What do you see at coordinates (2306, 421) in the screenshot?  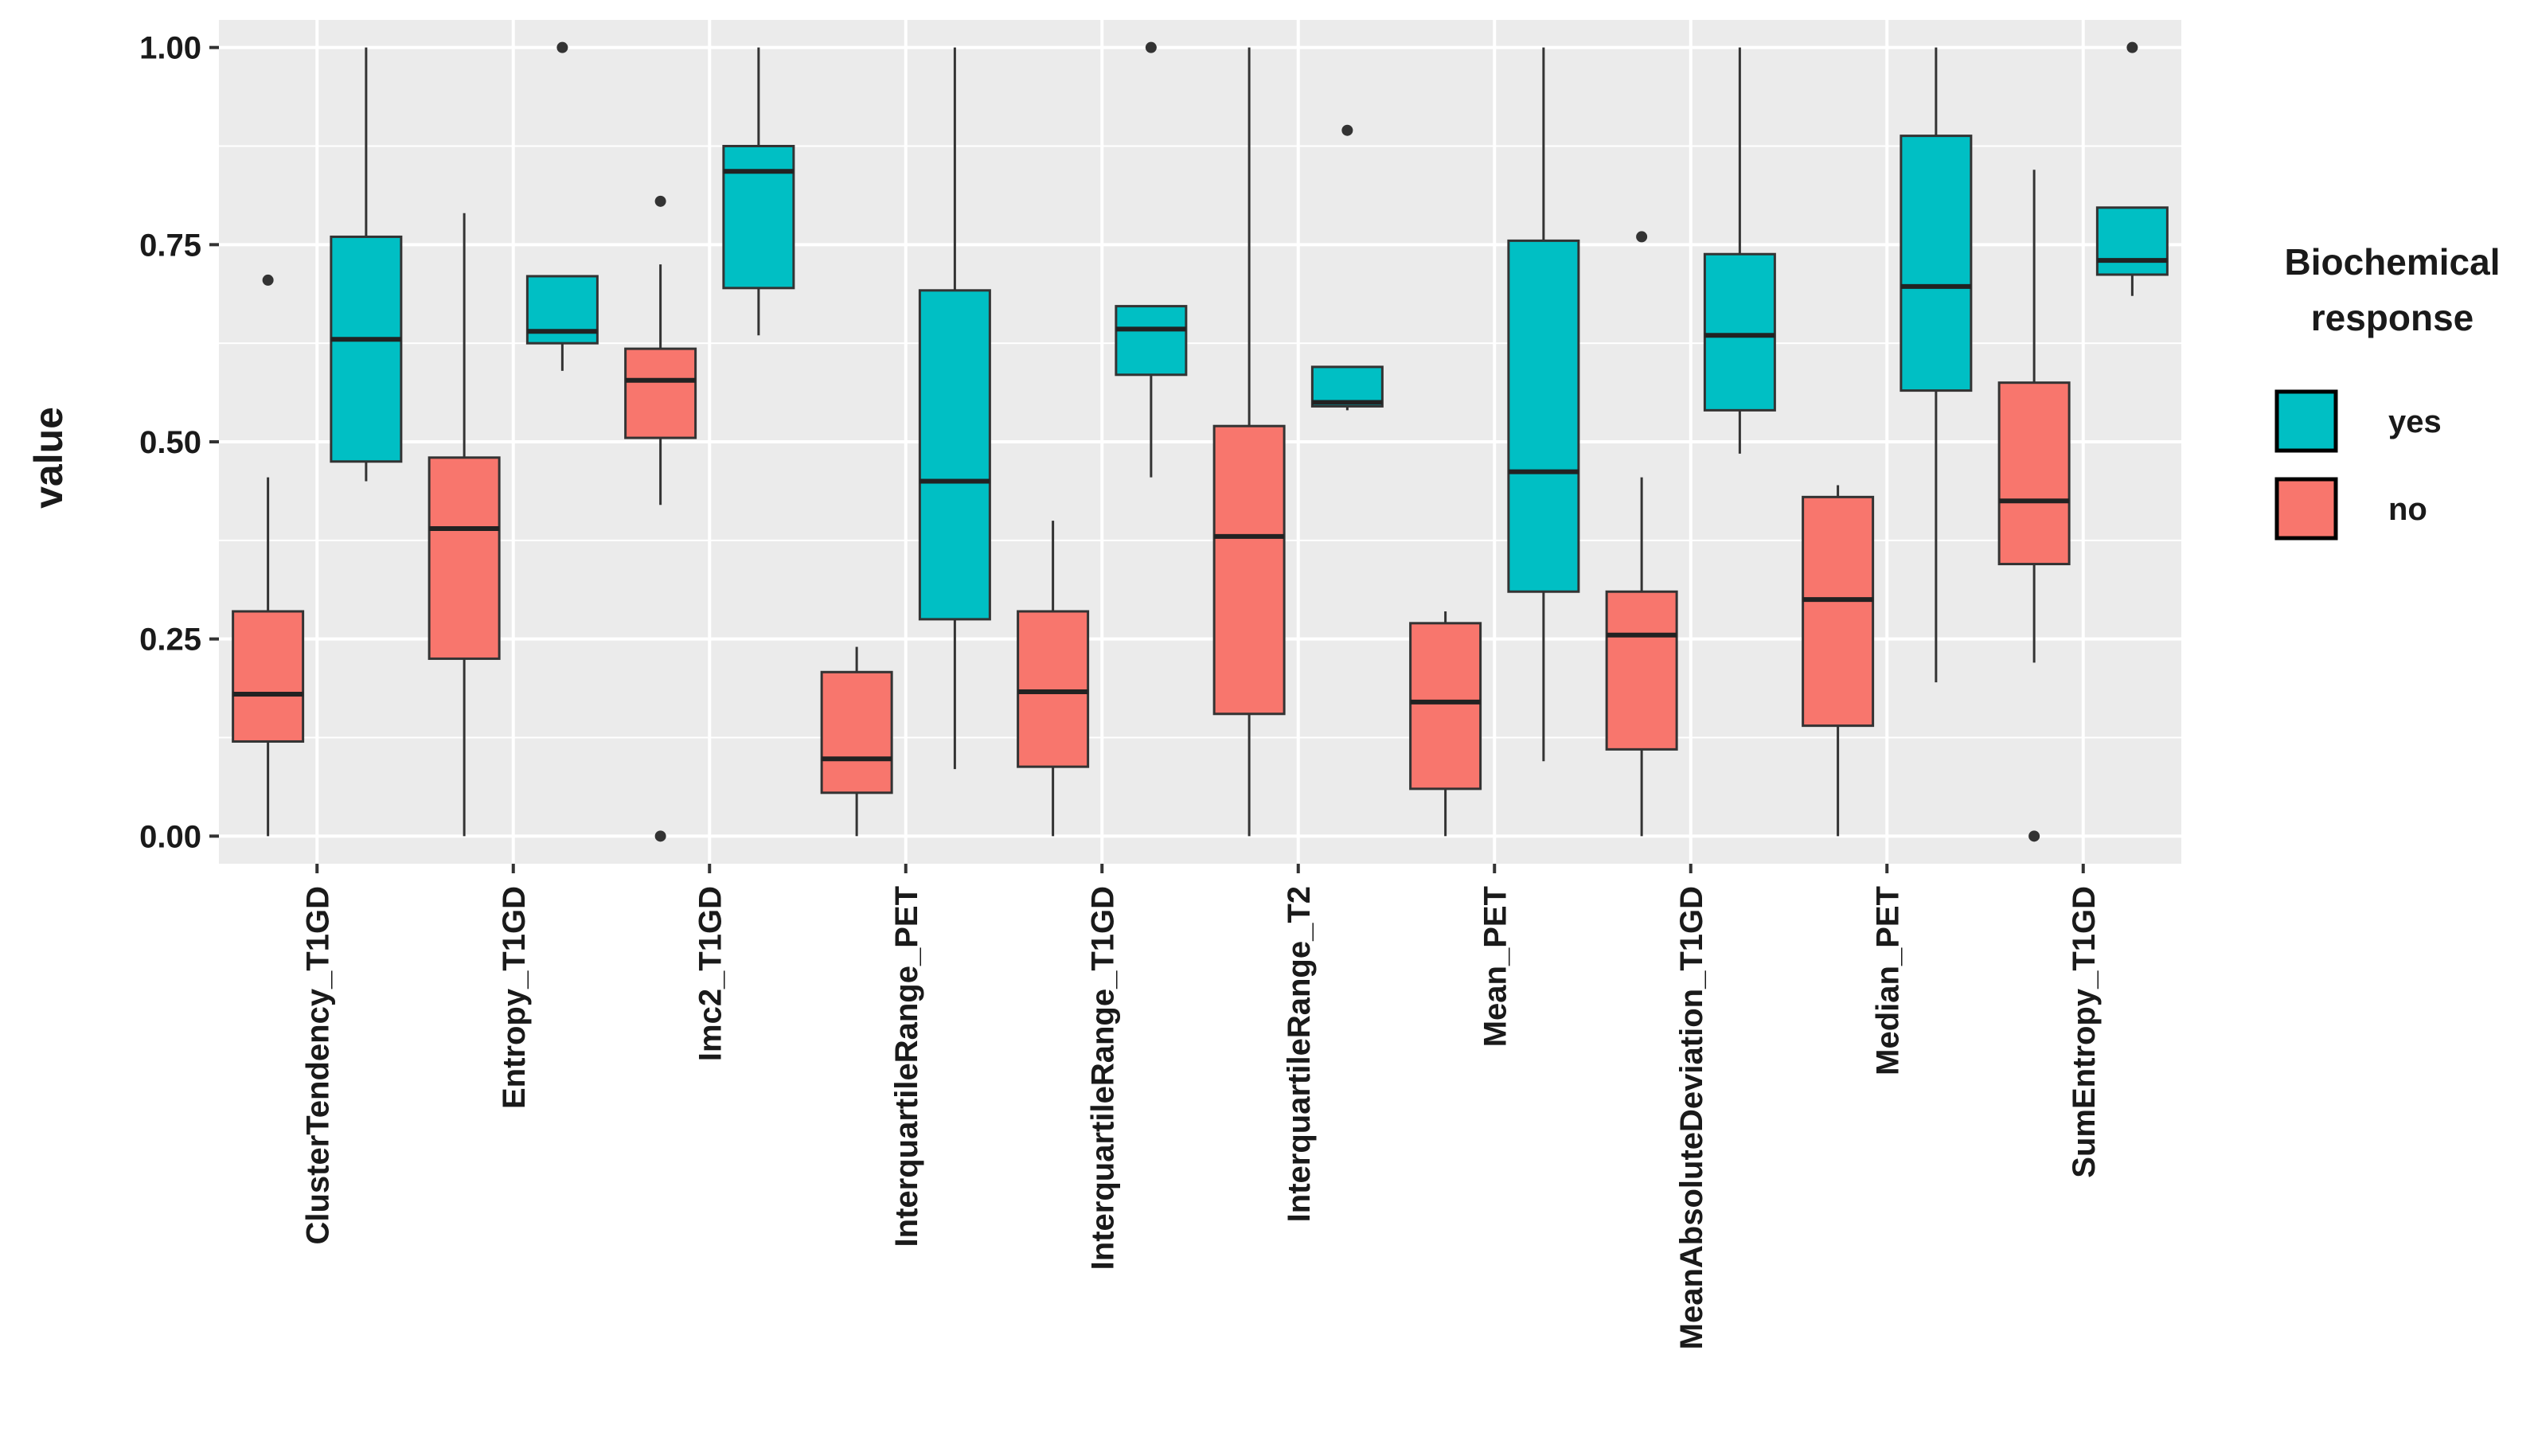 I see `legend-key-yes` at bounding box center [2306, 421].